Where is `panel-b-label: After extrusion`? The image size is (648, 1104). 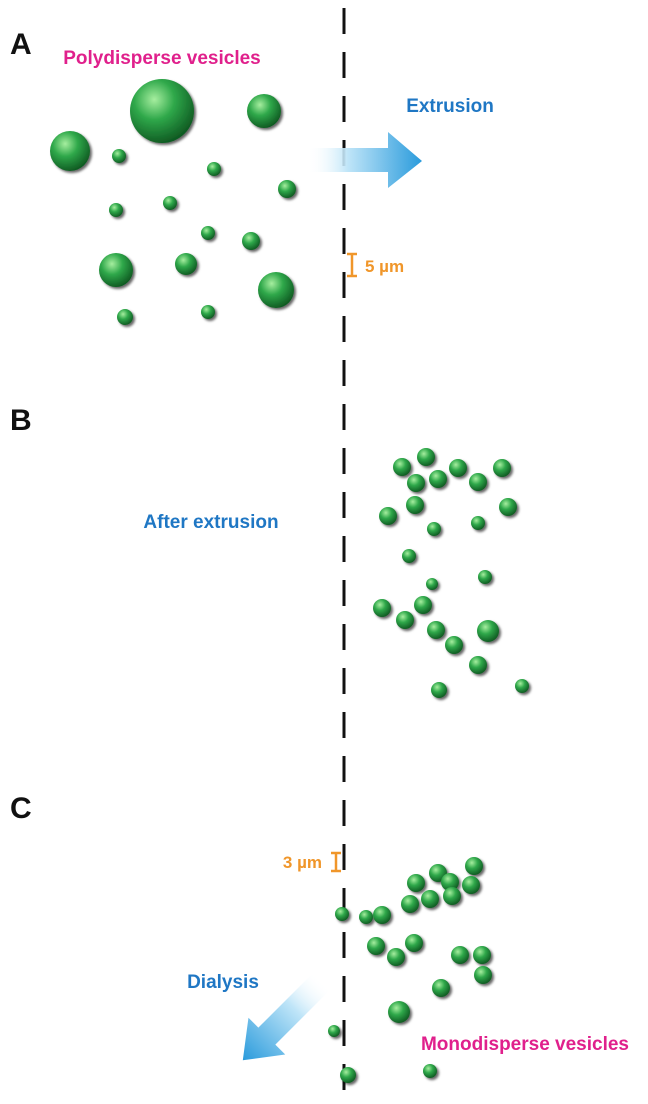 panel-b-label: After extrusion is located at coordinates (210, 522).